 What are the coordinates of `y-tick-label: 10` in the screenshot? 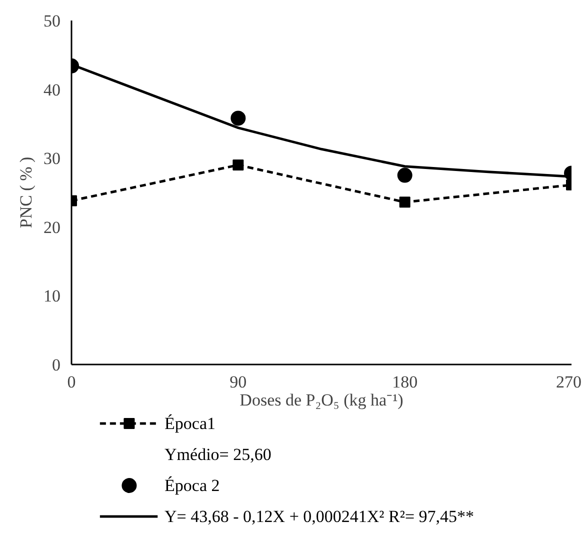 It's located at (52, 296).